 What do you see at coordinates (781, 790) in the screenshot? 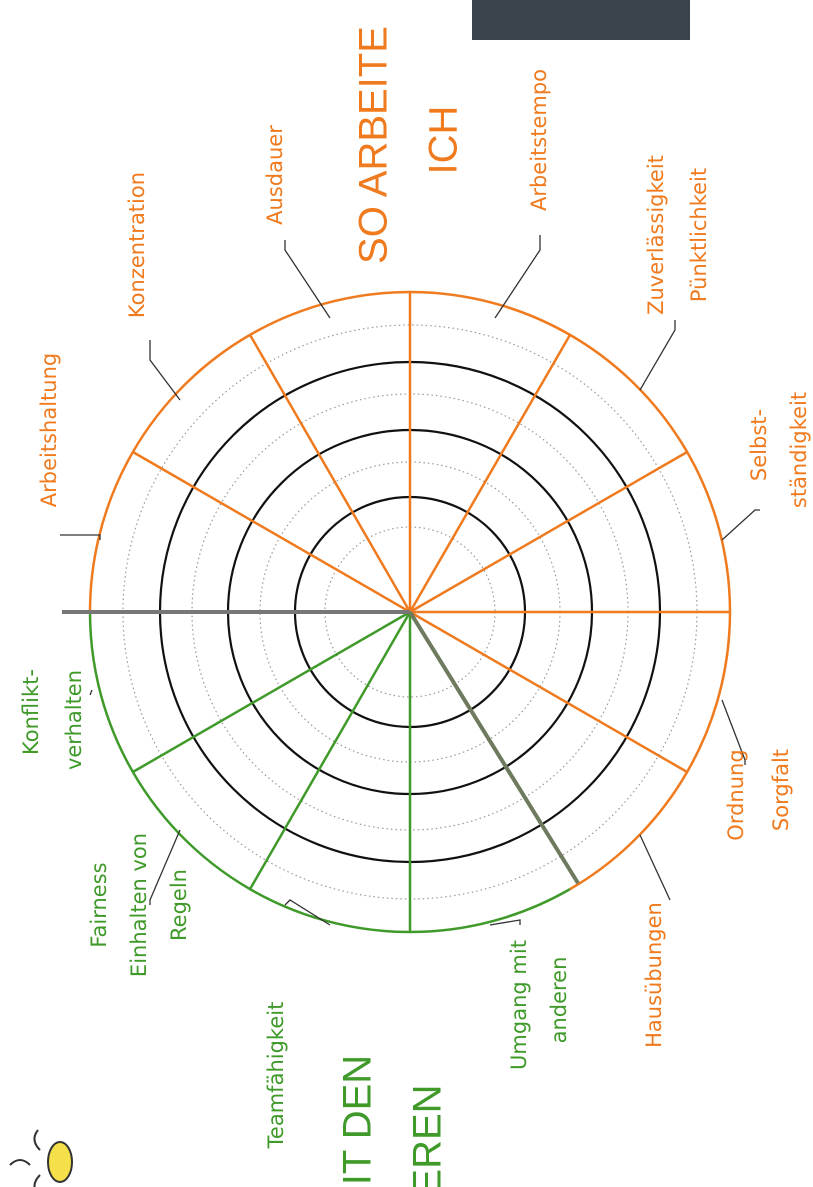
I see `label: Sorgfalt` at bounding box center [781, 790].